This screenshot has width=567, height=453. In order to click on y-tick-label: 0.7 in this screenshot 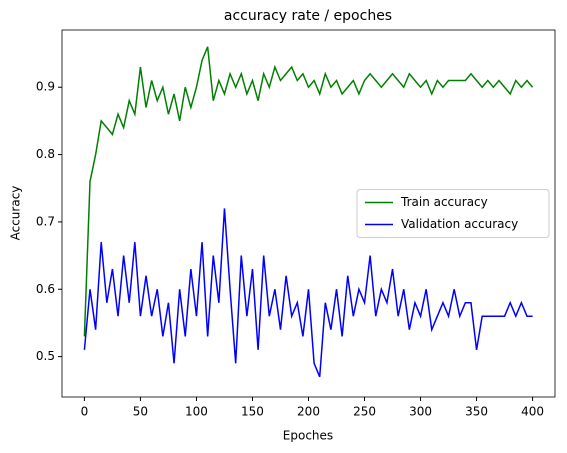, I will do `click(45, 221)`.